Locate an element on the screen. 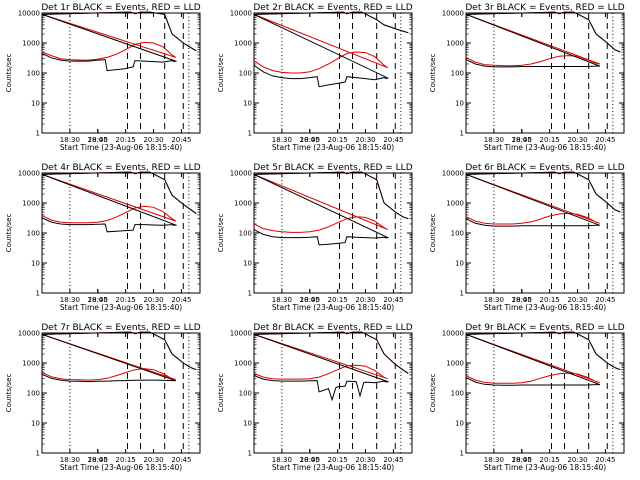 This screenshot has width=640, height=480. chart-title: Det 1r BLACK = Events, RED = LLD is located at coordinates (120, 8).